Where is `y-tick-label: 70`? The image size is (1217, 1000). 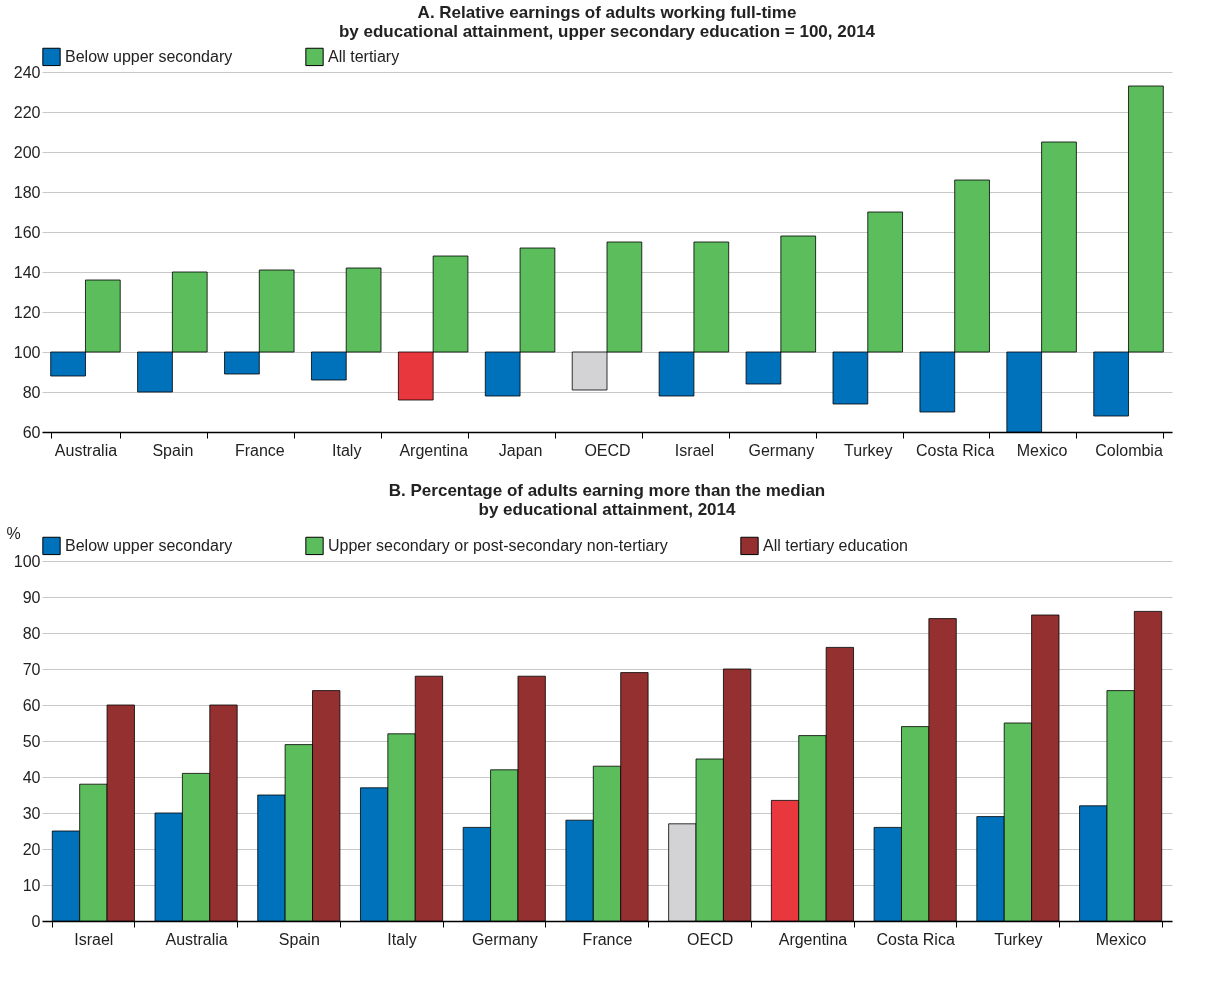
y-tick-label: 70 is located at coordinates (31, 669).